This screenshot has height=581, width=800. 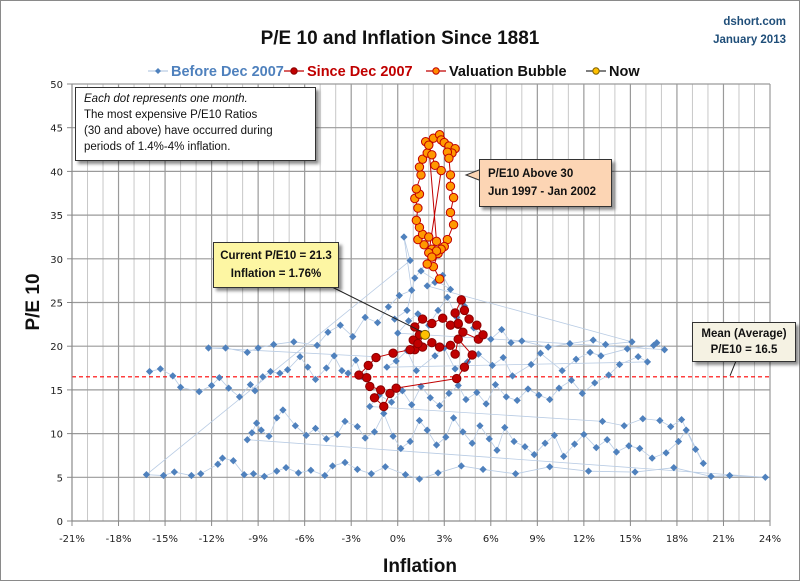 What do you see at coordinates (537, 539) in the screenshot?
I see `x-tick-label: 9%` at bounding box center [537, 539].